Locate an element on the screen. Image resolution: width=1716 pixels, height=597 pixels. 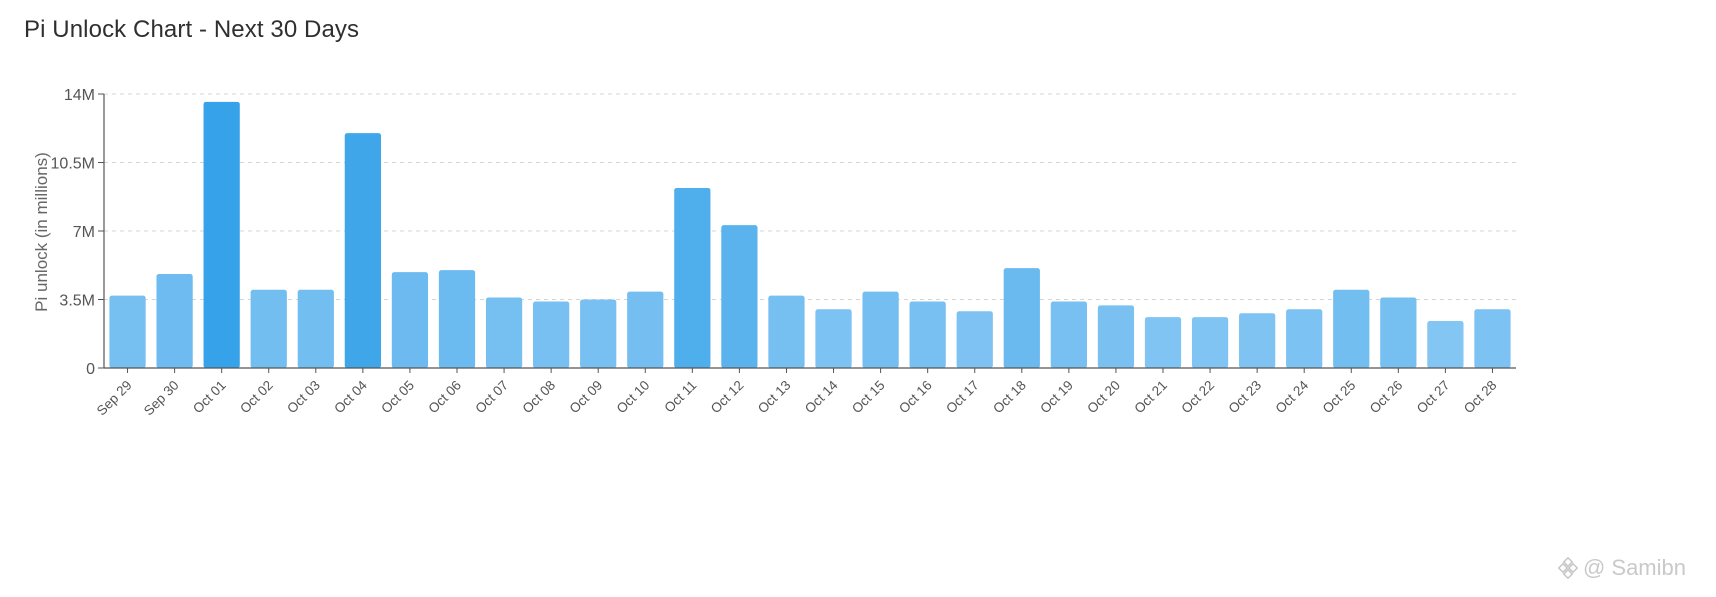
x-tick-label: Oct 22 is located at coordinates (1197, 397).